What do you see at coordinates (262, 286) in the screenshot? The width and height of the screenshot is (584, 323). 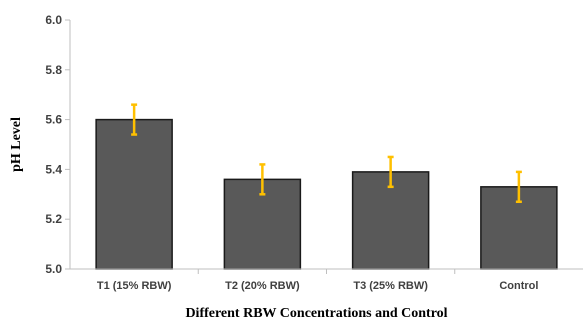 I see `x-tick-label-2: T2 (20% RBW)` at bounding box center [262, 286].